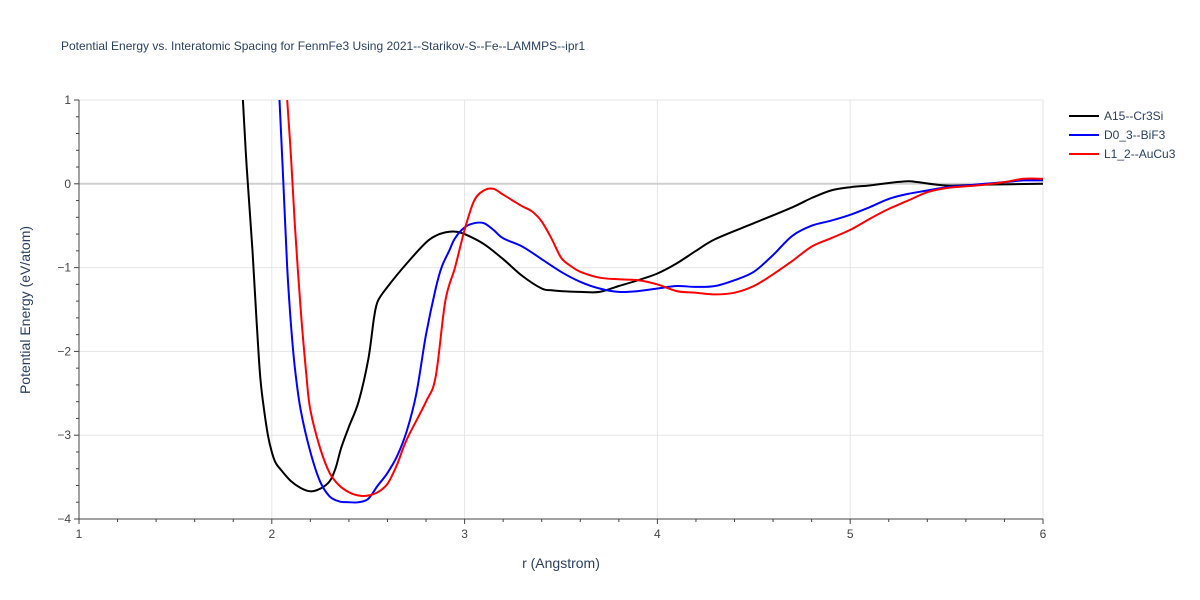 This screenshot has width=1200, height=600. Describe the element at coordinates (1135, 135) in the screenshot. I see `legend-label: D0_3--BiF3` at that location.